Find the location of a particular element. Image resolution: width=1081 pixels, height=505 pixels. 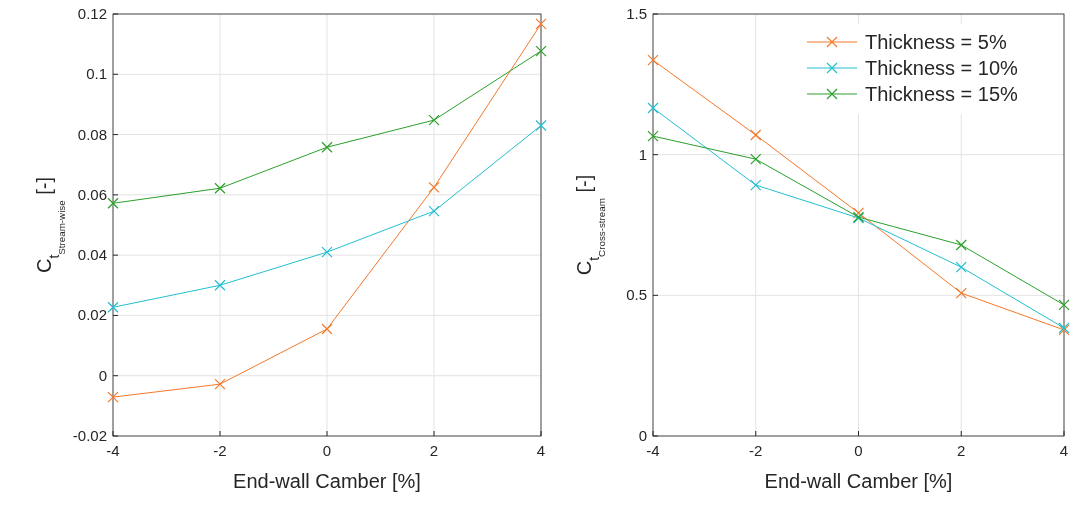

y-tick-label: 0.08 is located at coordinates (92, 134).